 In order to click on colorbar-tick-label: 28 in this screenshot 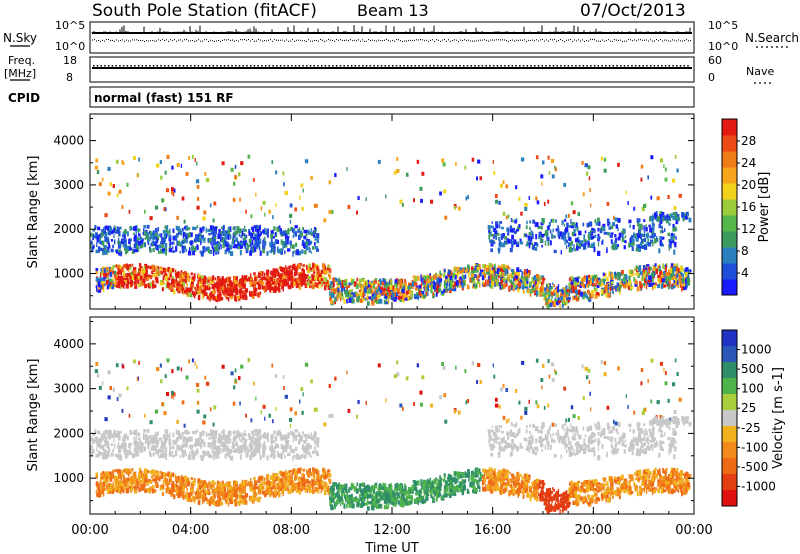, I will do `click(748, 141)`.